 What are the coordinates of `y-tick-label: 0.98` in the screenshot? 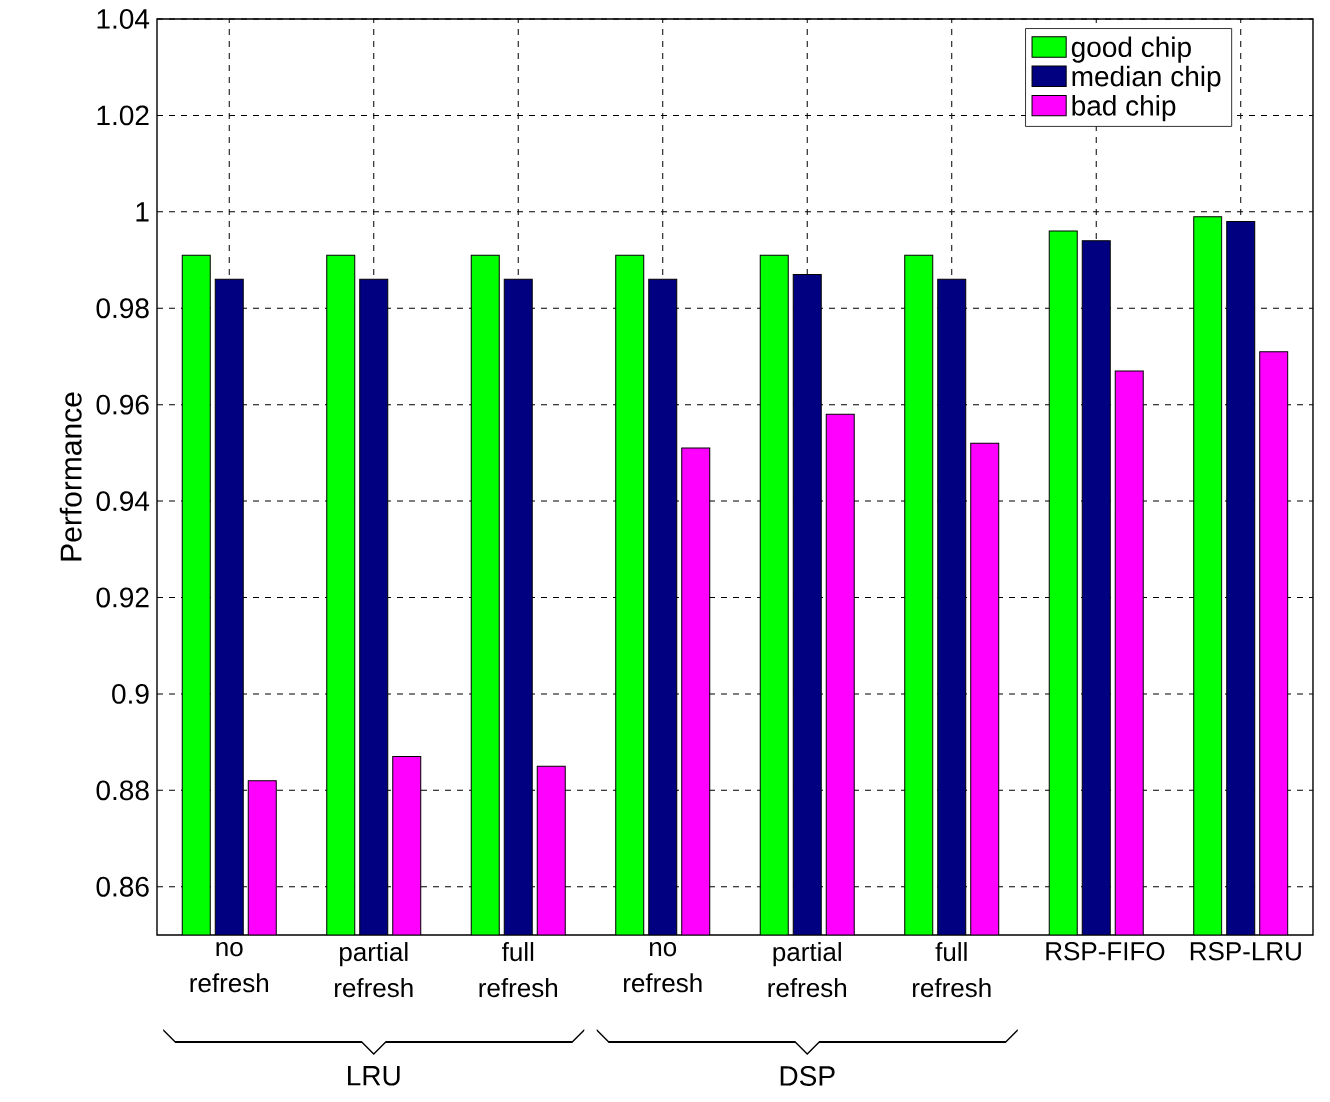 It's located at (122, 308).